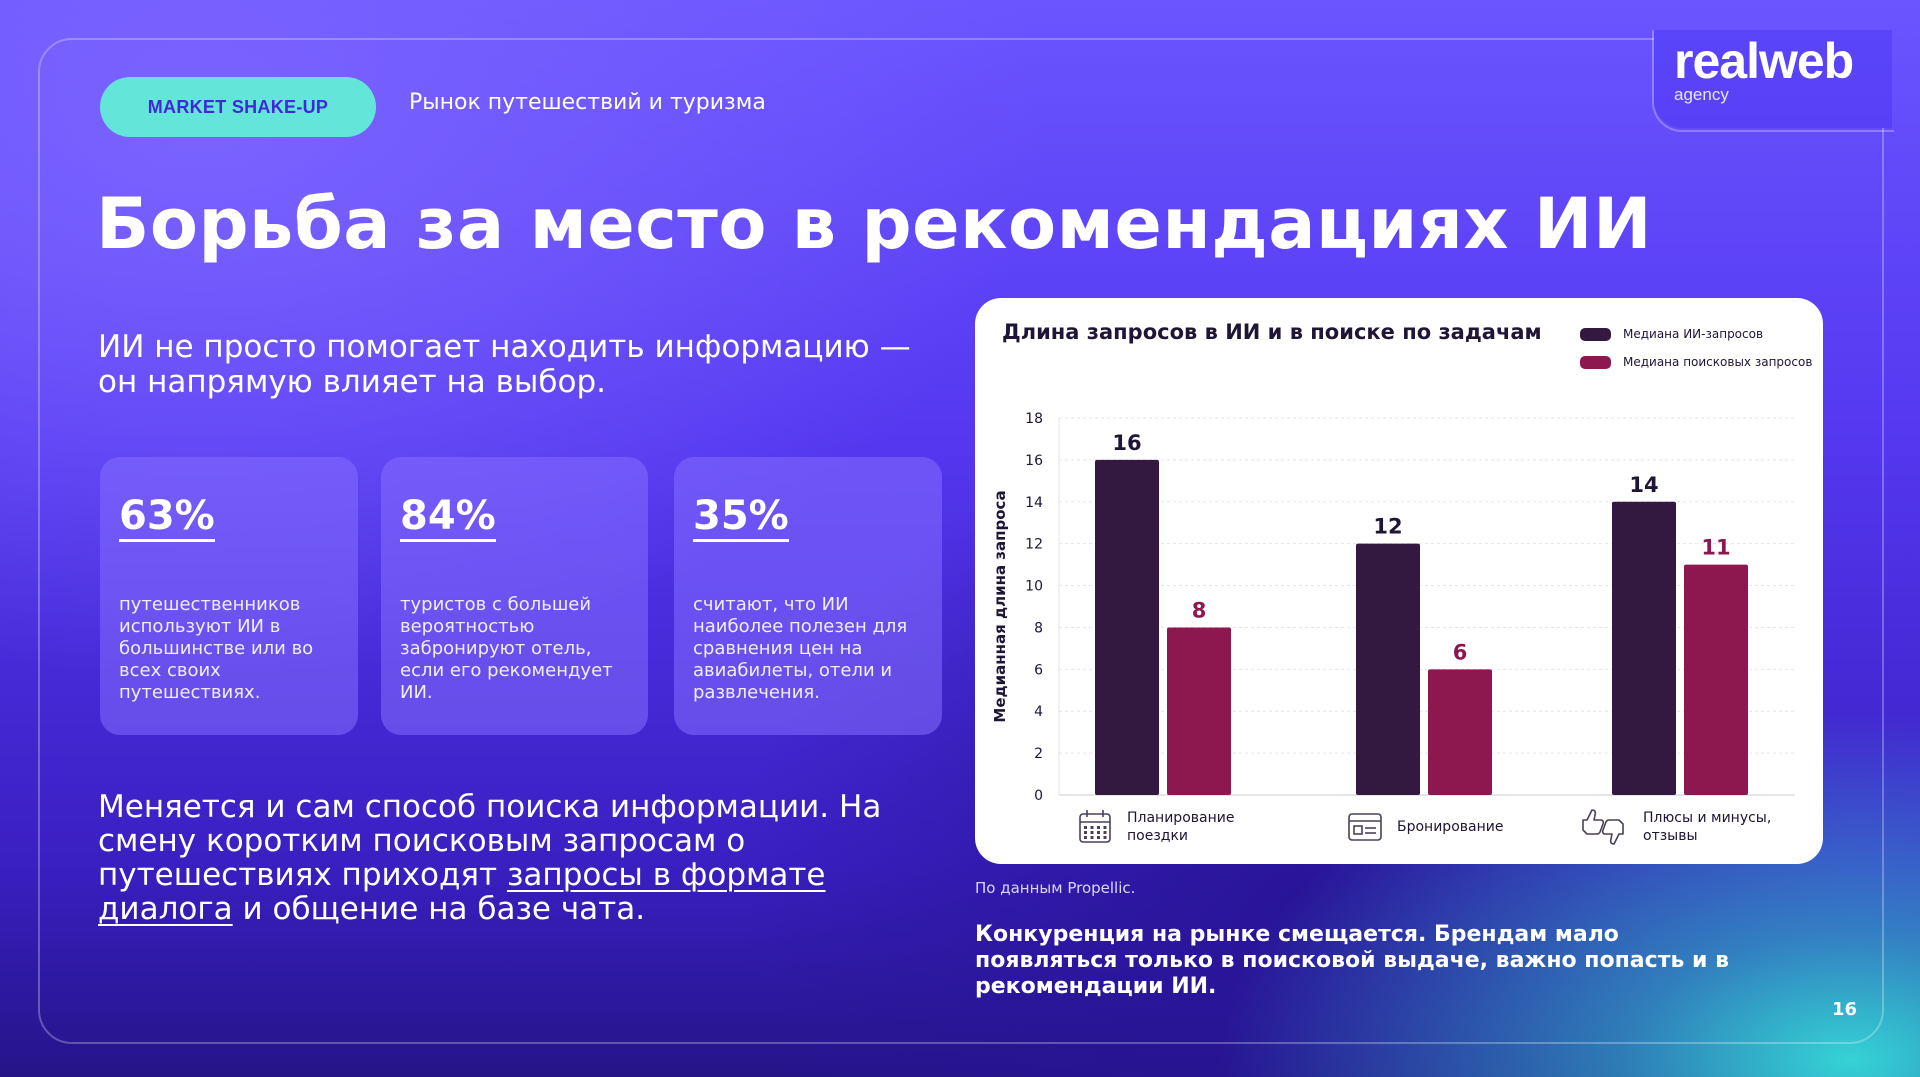 The width and height of the screenshot is (1920, 1077). Describe the element at coordinates (1764, 61) in the screenshot. I see `logo-wordmark: realweb` at that location.